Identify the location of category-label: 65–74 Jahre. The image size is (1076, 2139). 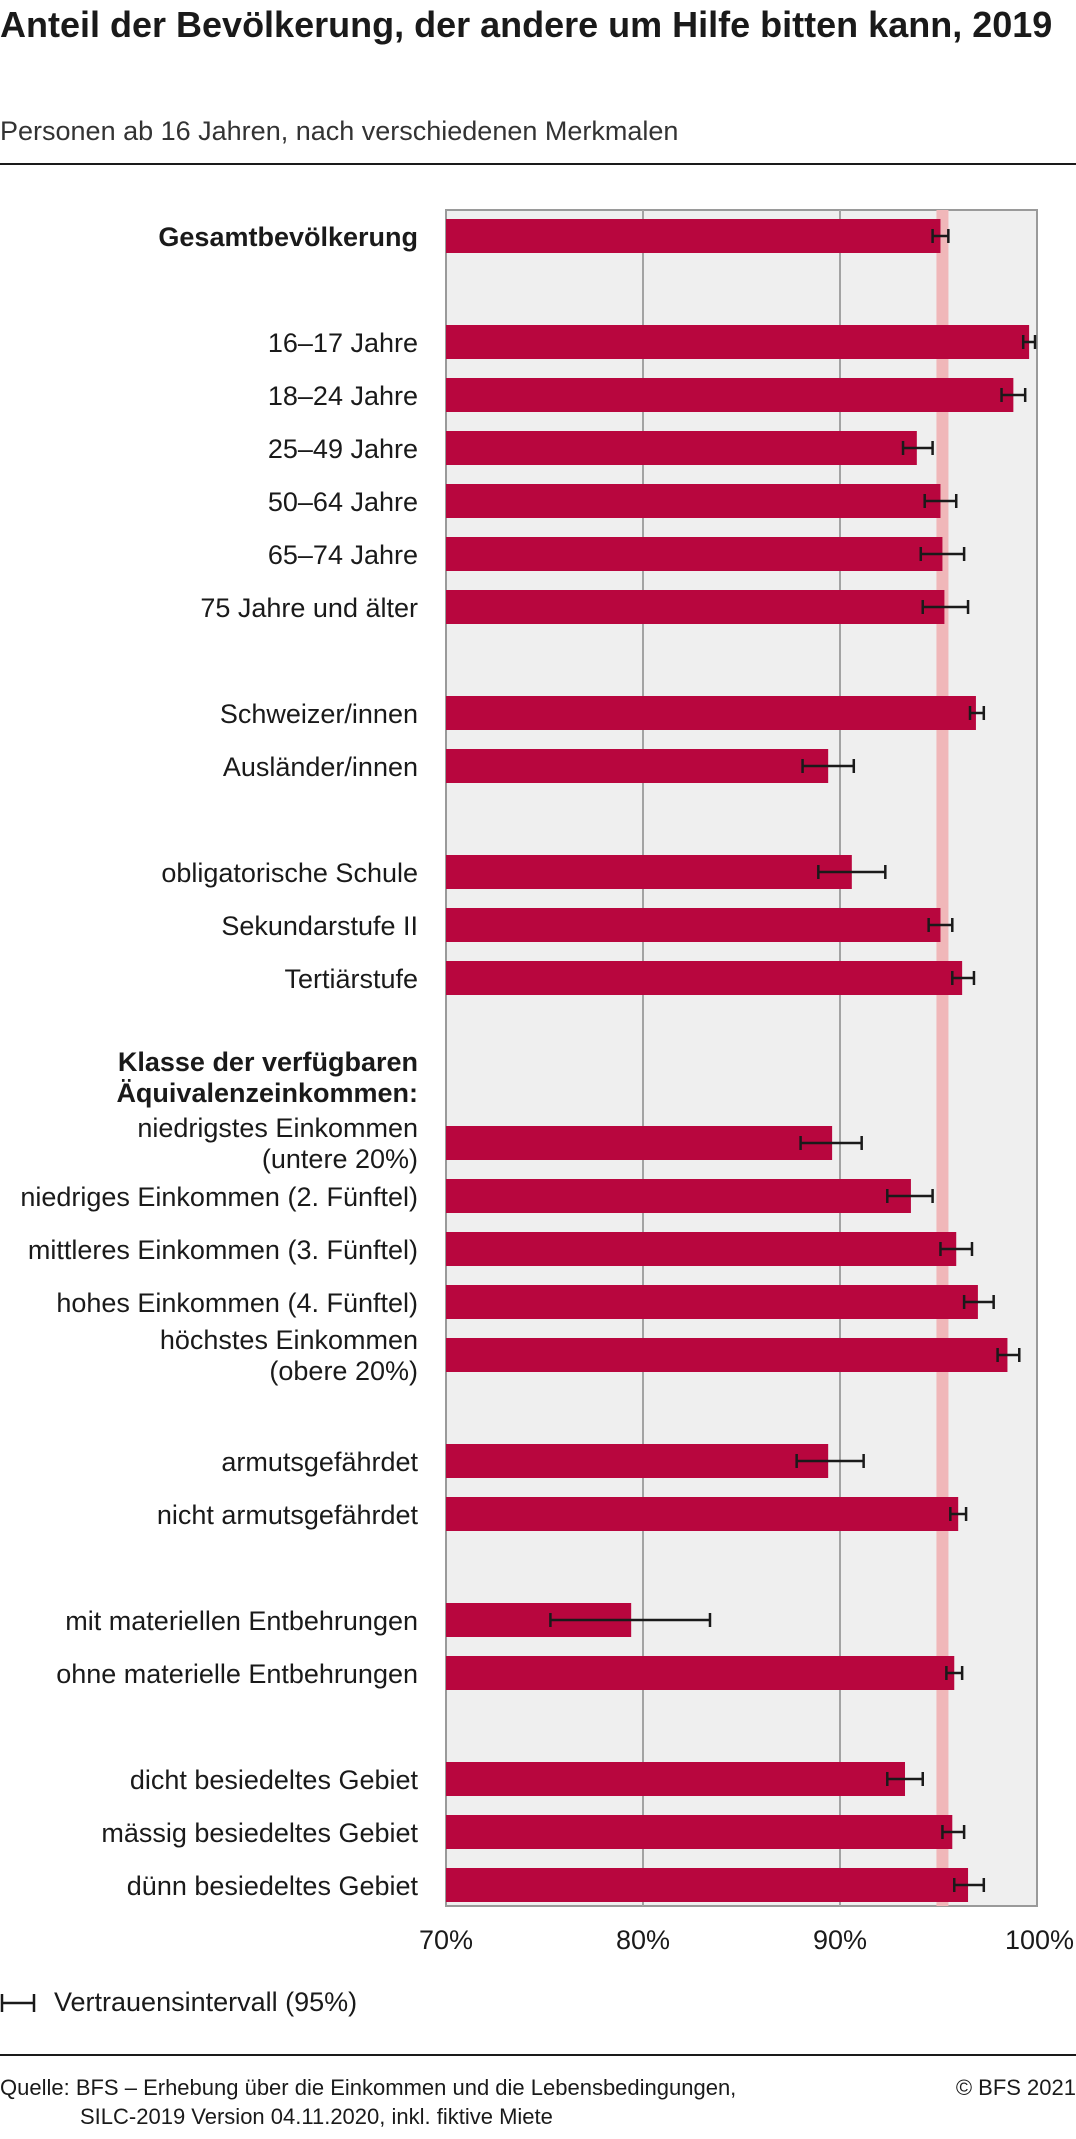
(343, 555).